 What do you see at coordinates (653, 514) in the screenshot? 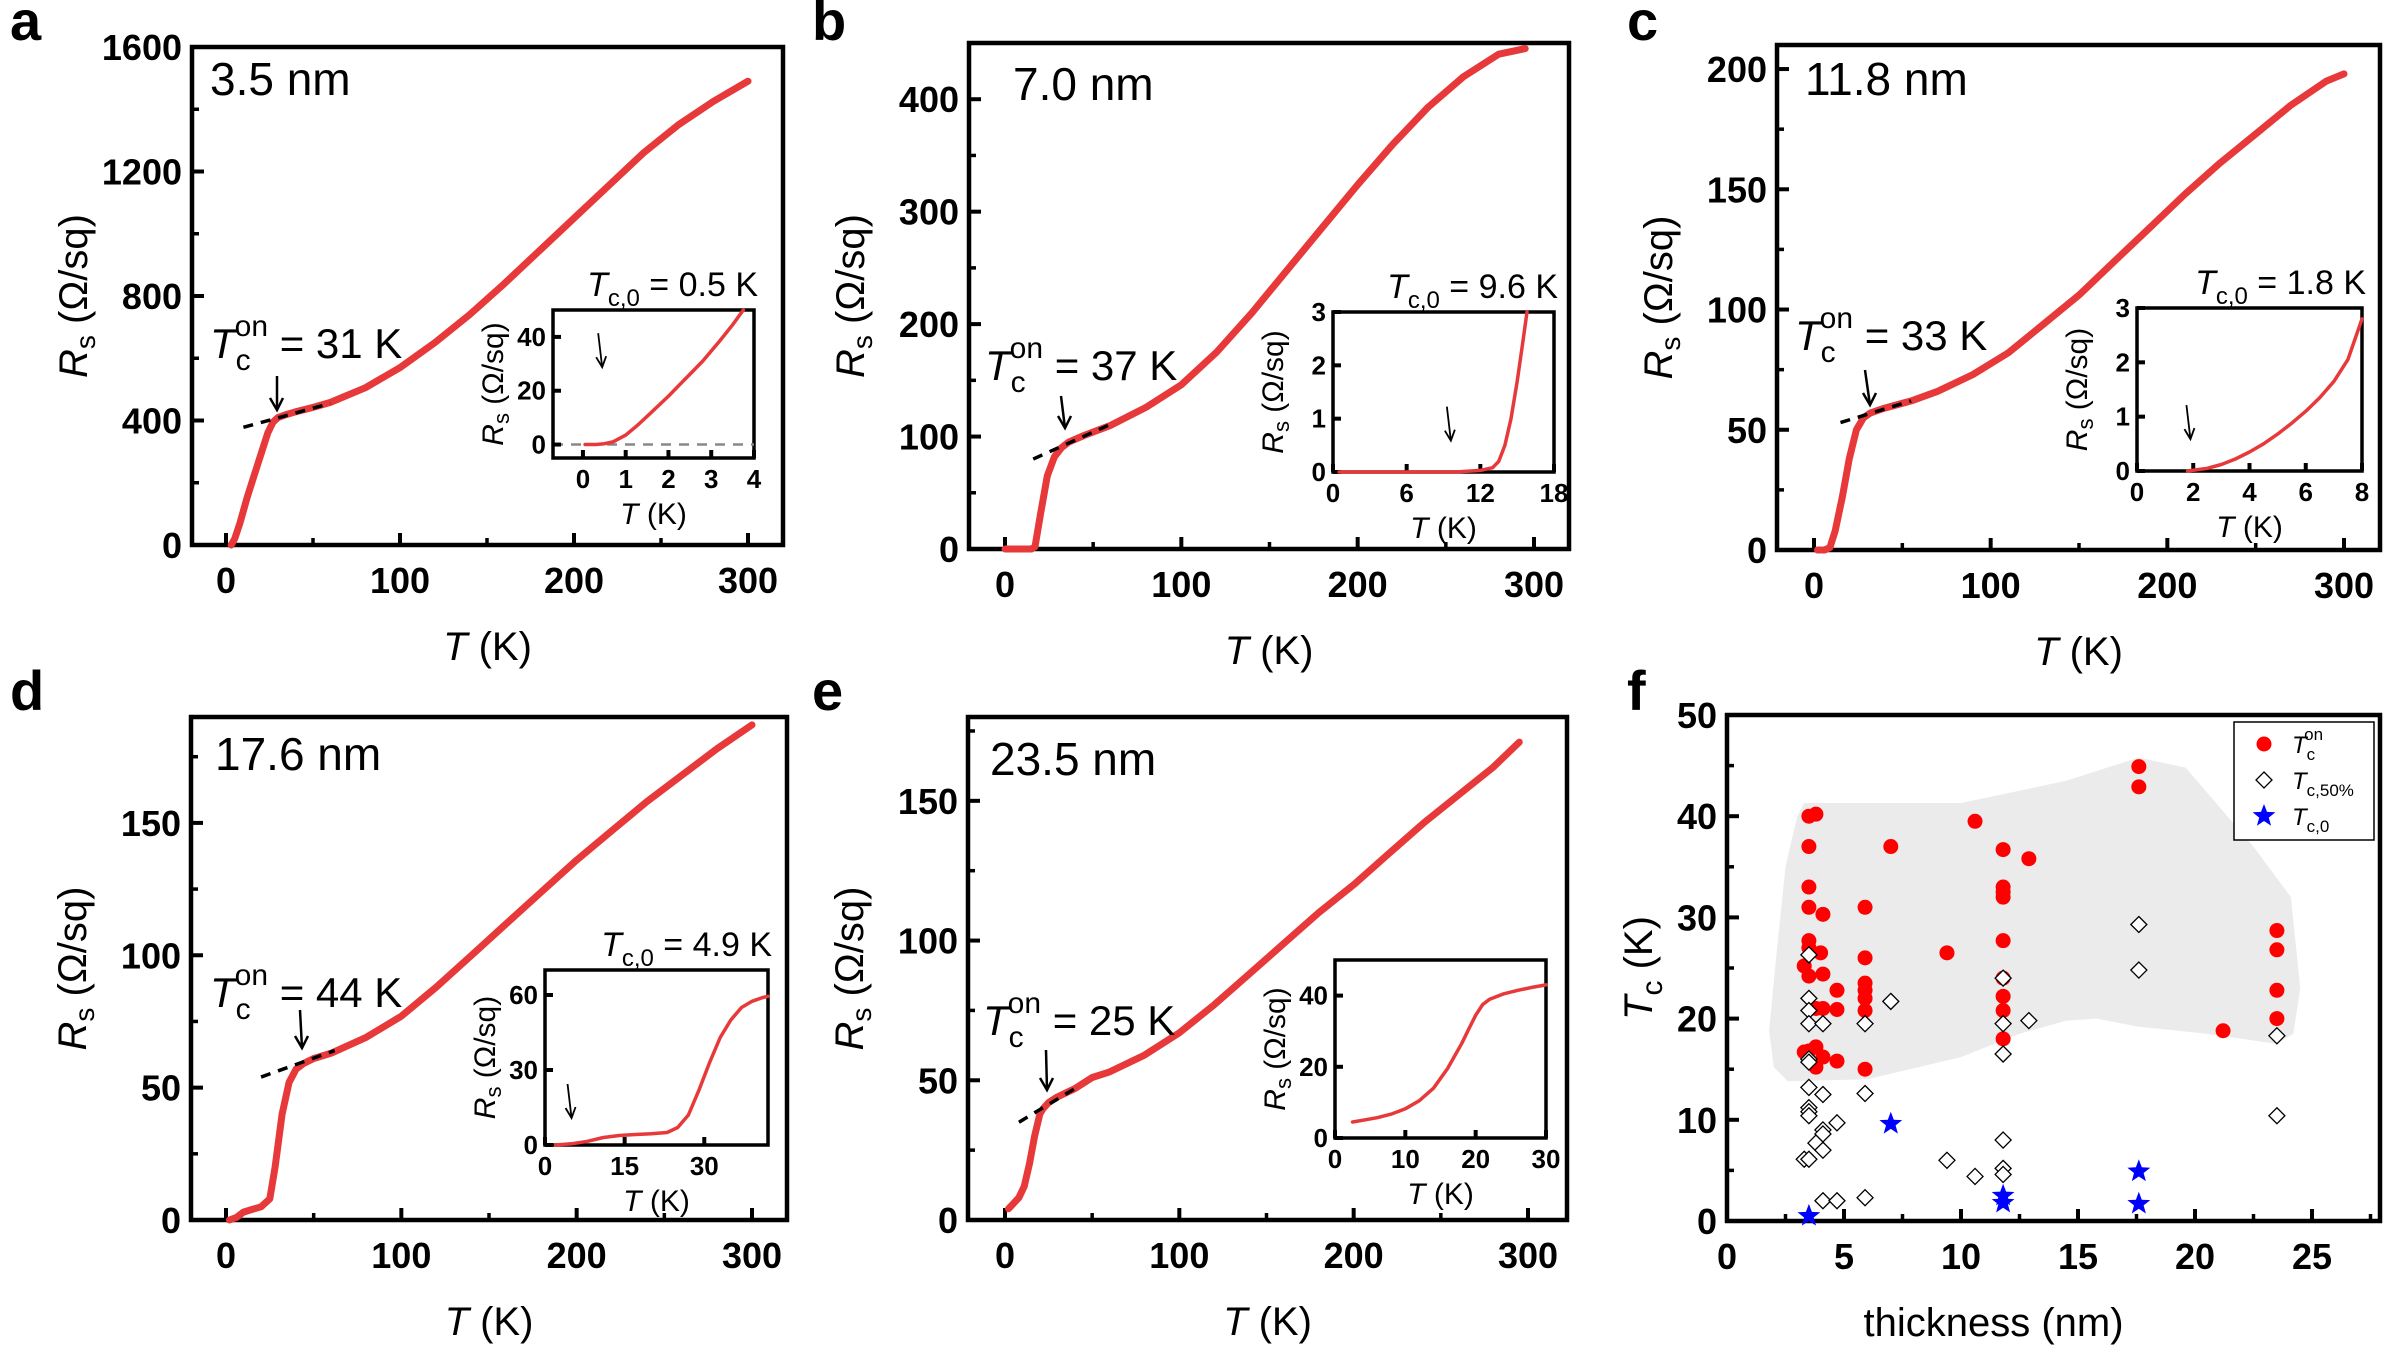
I see `inset-x-axis-label: T (K)` at bounding box center [653, 514].